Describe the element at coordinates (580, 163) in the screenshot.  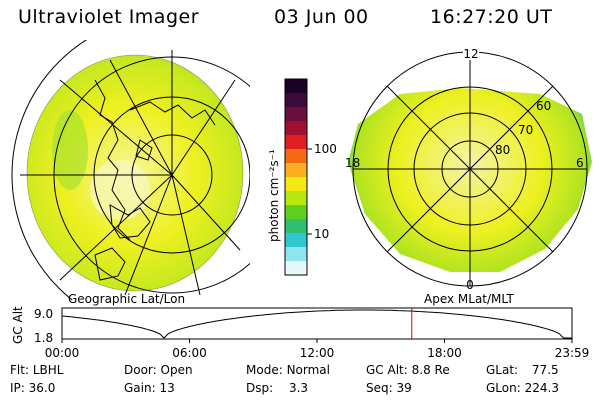
I see `mlt-label-6: 6` at that location.